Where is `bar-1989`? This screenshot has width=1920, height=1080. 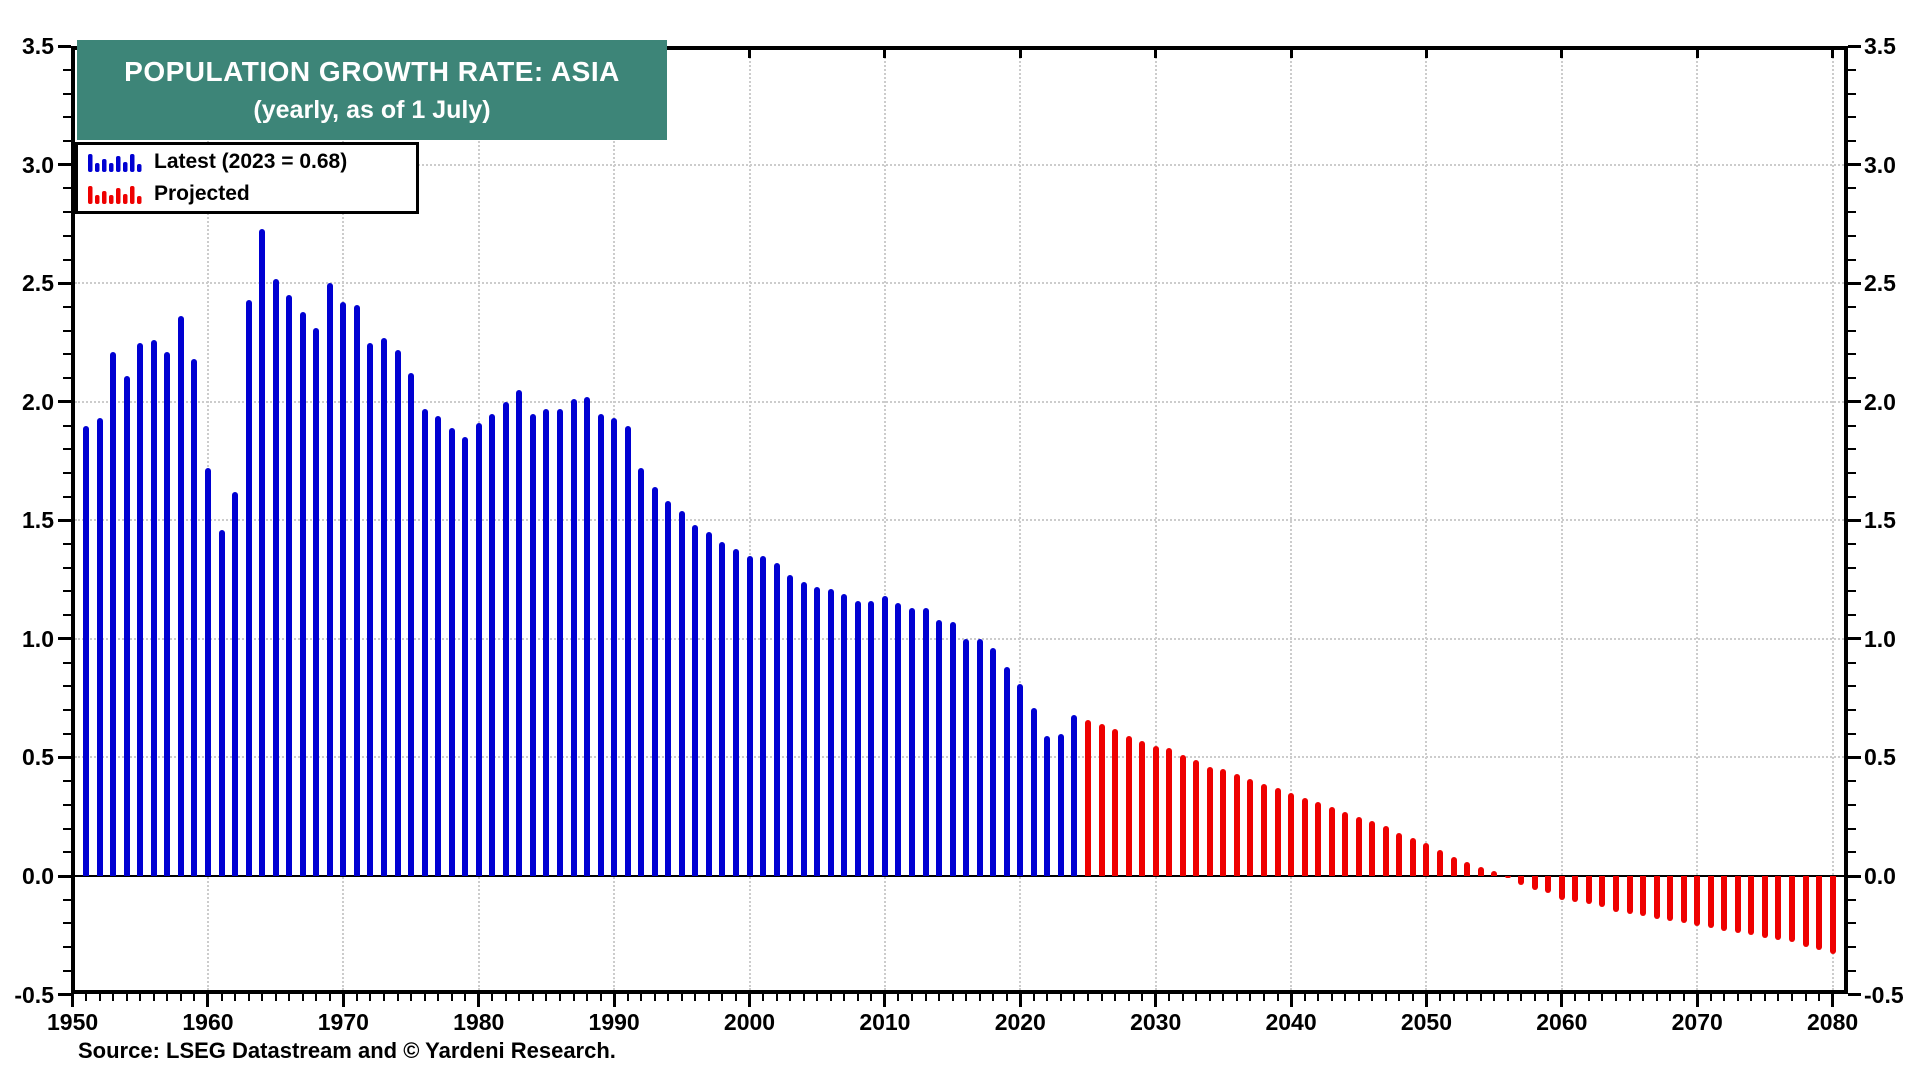 bar-1989 is located at coordinates (600, 644).